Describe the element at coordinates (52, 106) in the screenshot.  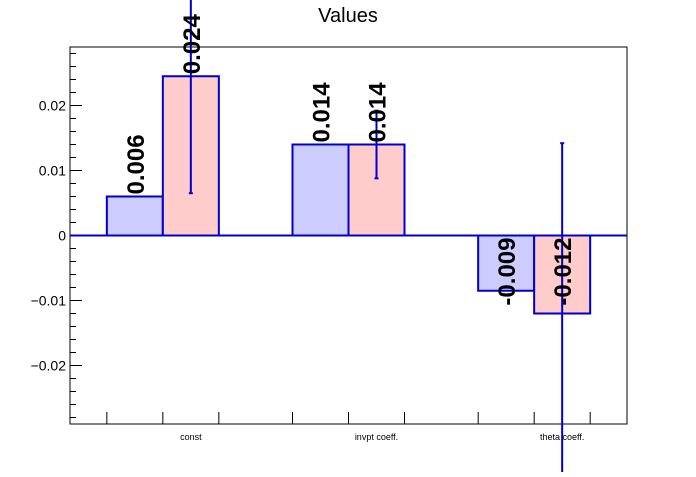
I see `y-tick-label: 0.02` at that location.